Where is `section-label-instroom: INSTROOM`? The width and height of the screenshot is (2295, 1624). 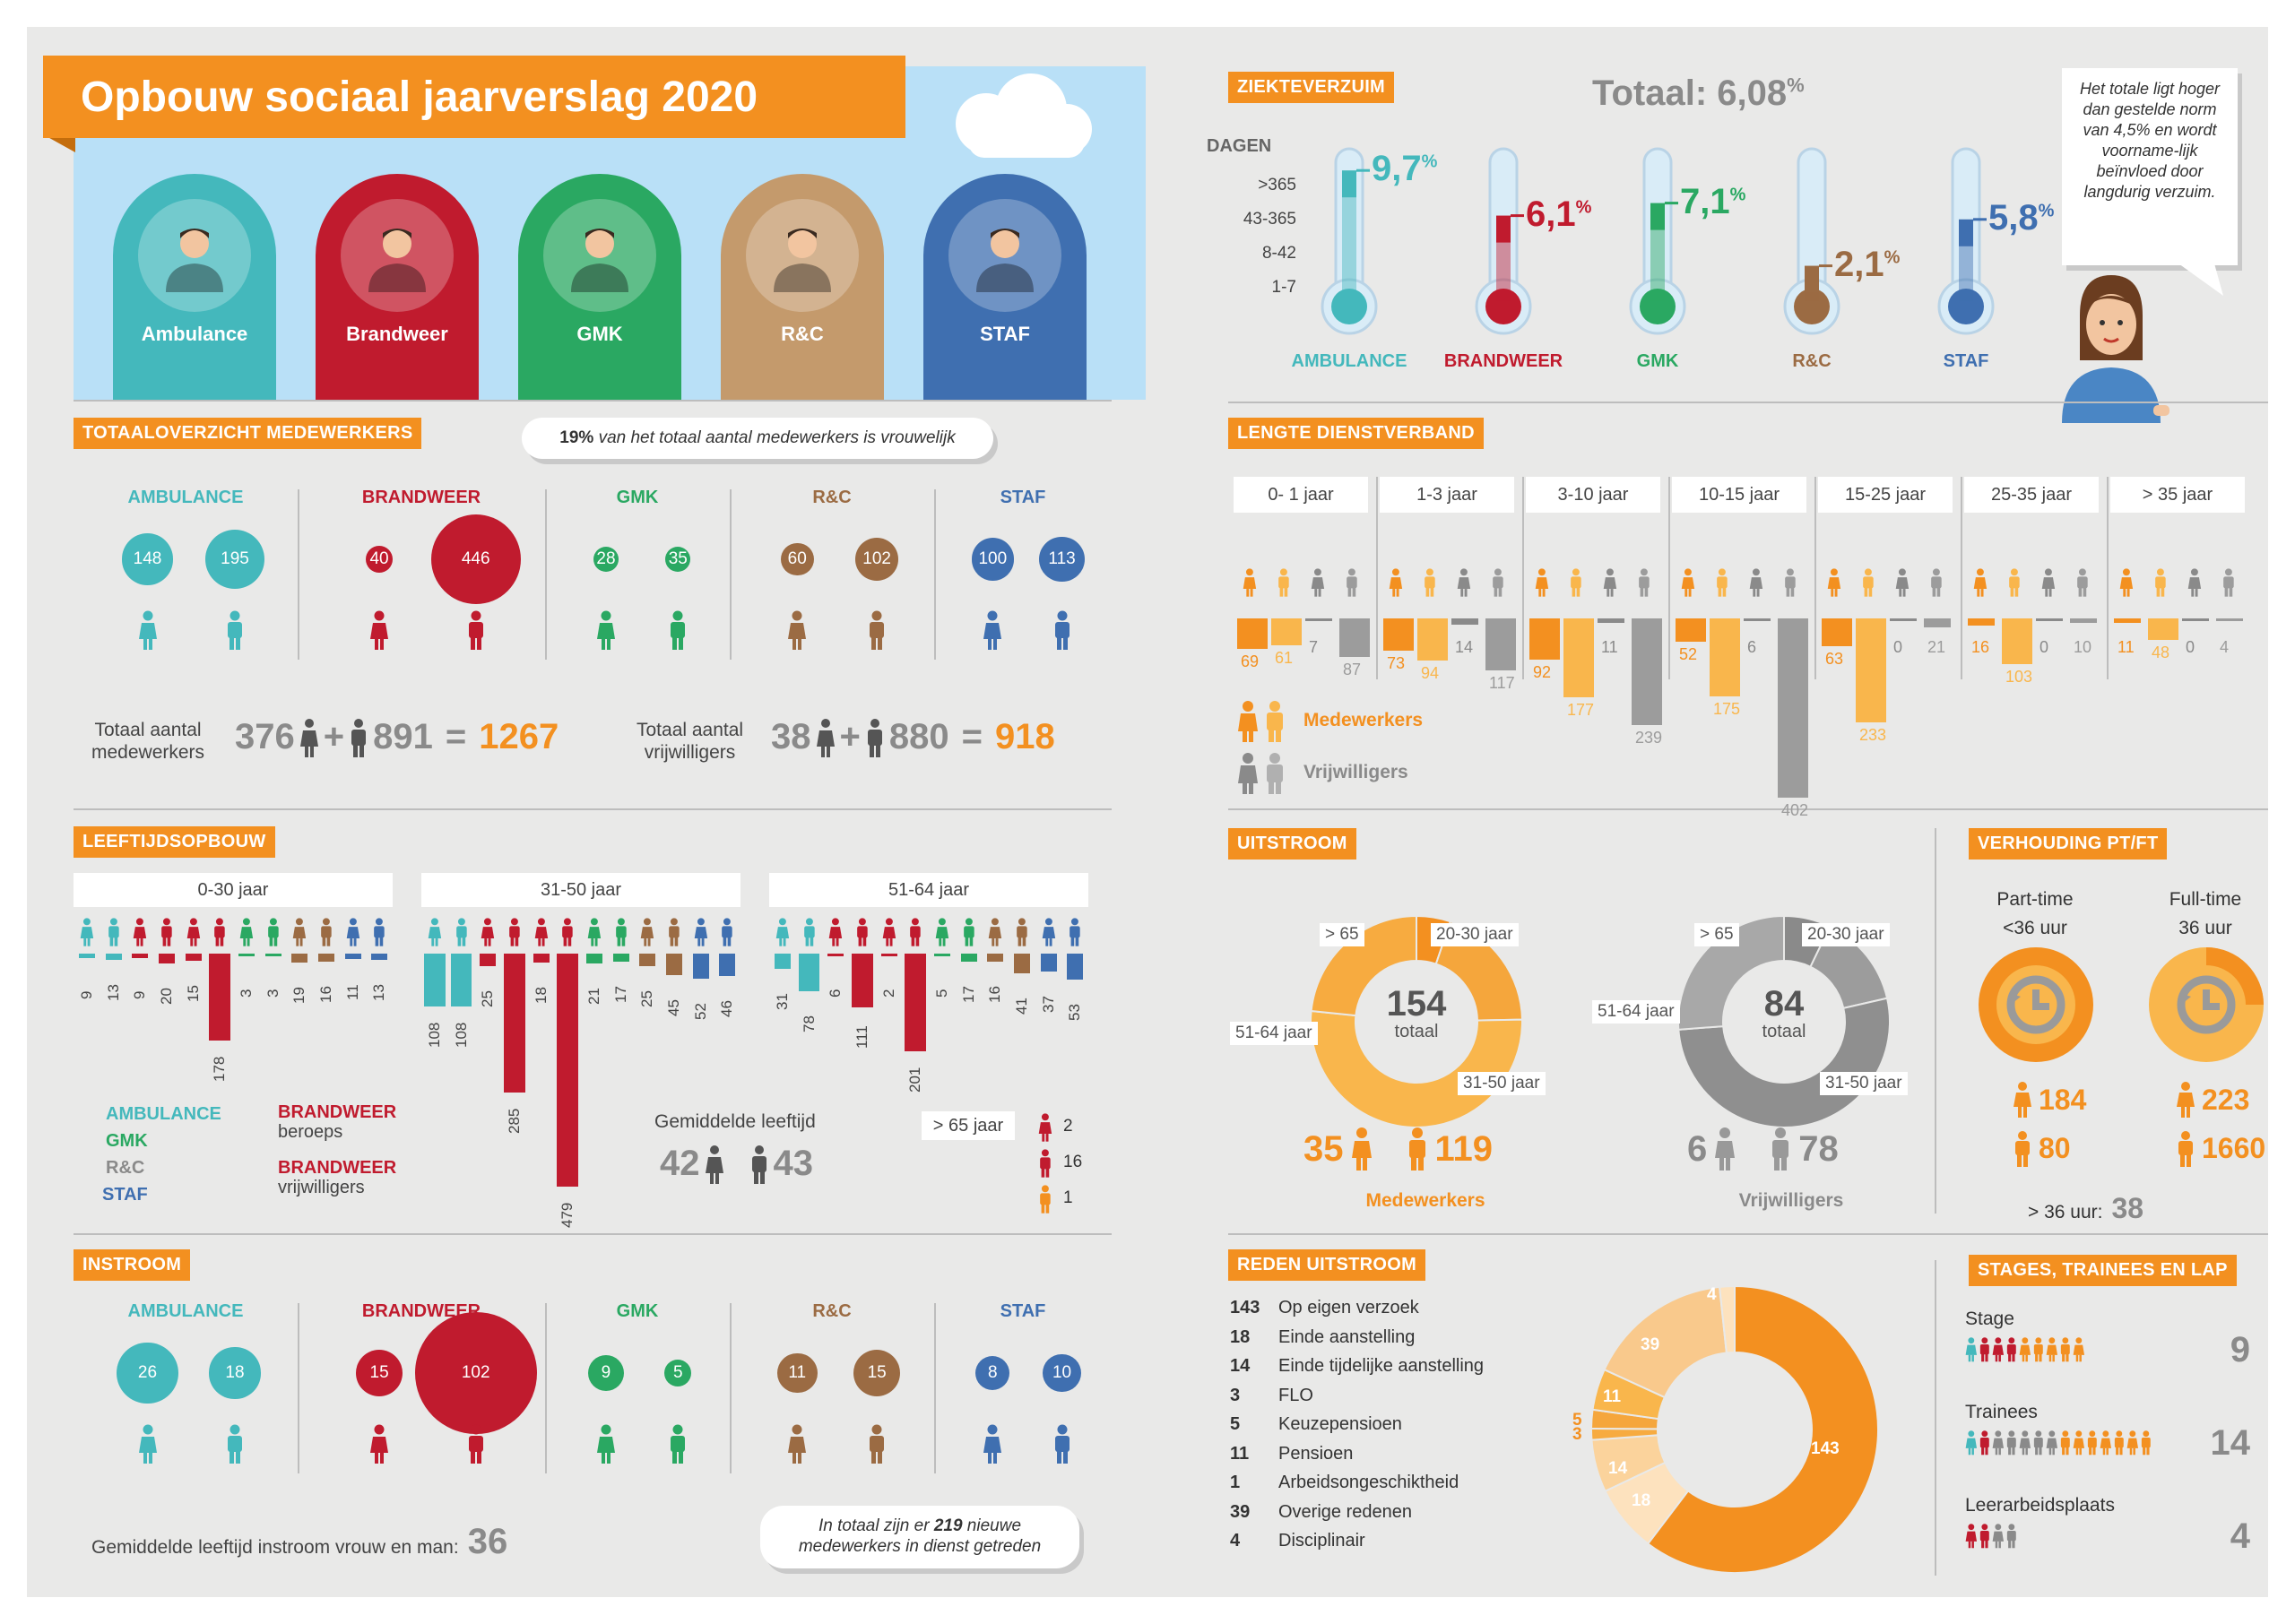 section-label-instroom: INSTROOM is located at coordinates (133, 1265).